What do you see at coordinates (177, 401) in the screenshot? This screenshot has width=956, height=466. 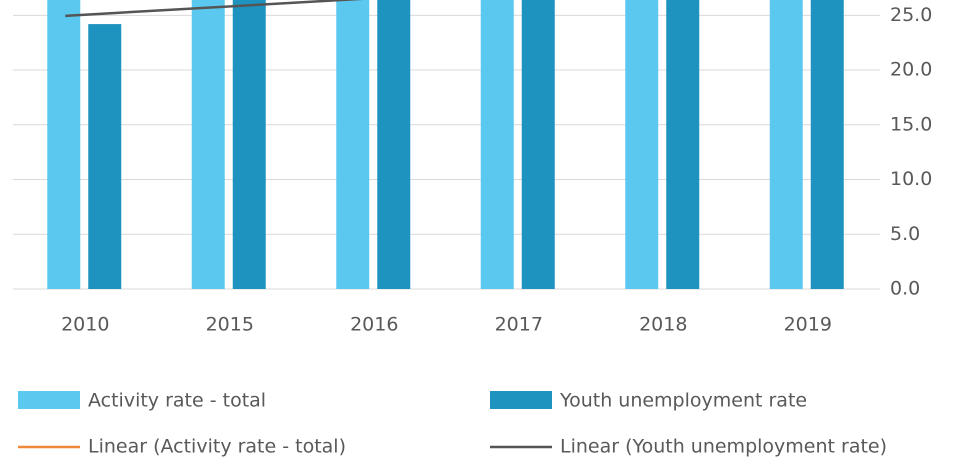 I see `legend-label: Activity rate - total` at bounding box center [177, 401].